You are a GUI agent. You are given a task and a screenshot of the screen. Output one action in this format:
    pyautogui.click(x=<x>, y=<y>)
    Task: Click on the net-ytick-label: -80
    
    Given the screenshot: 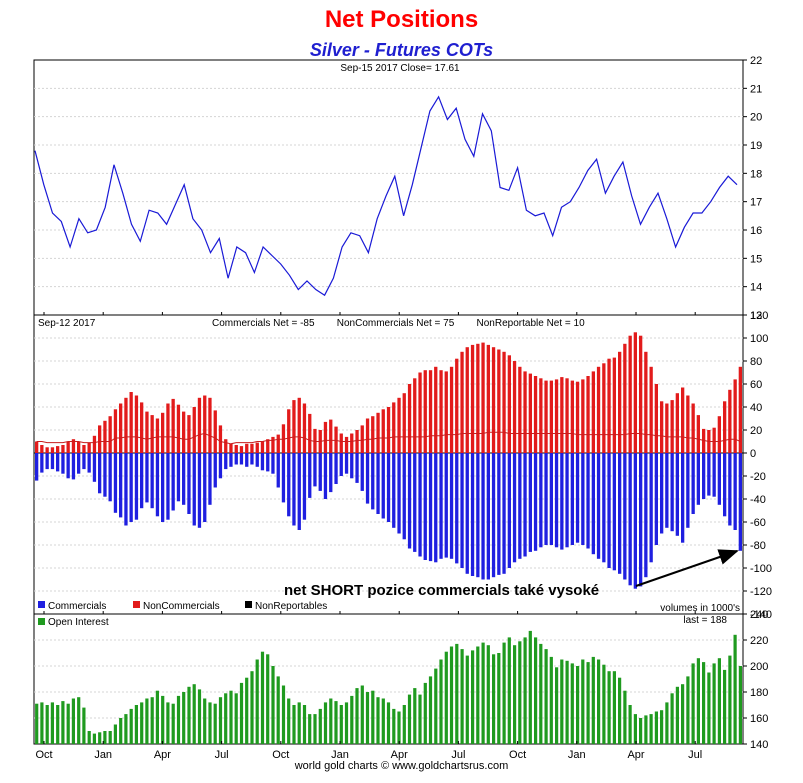 What is the action you would take?
    pyautogui.click(x=758, y=546)
    